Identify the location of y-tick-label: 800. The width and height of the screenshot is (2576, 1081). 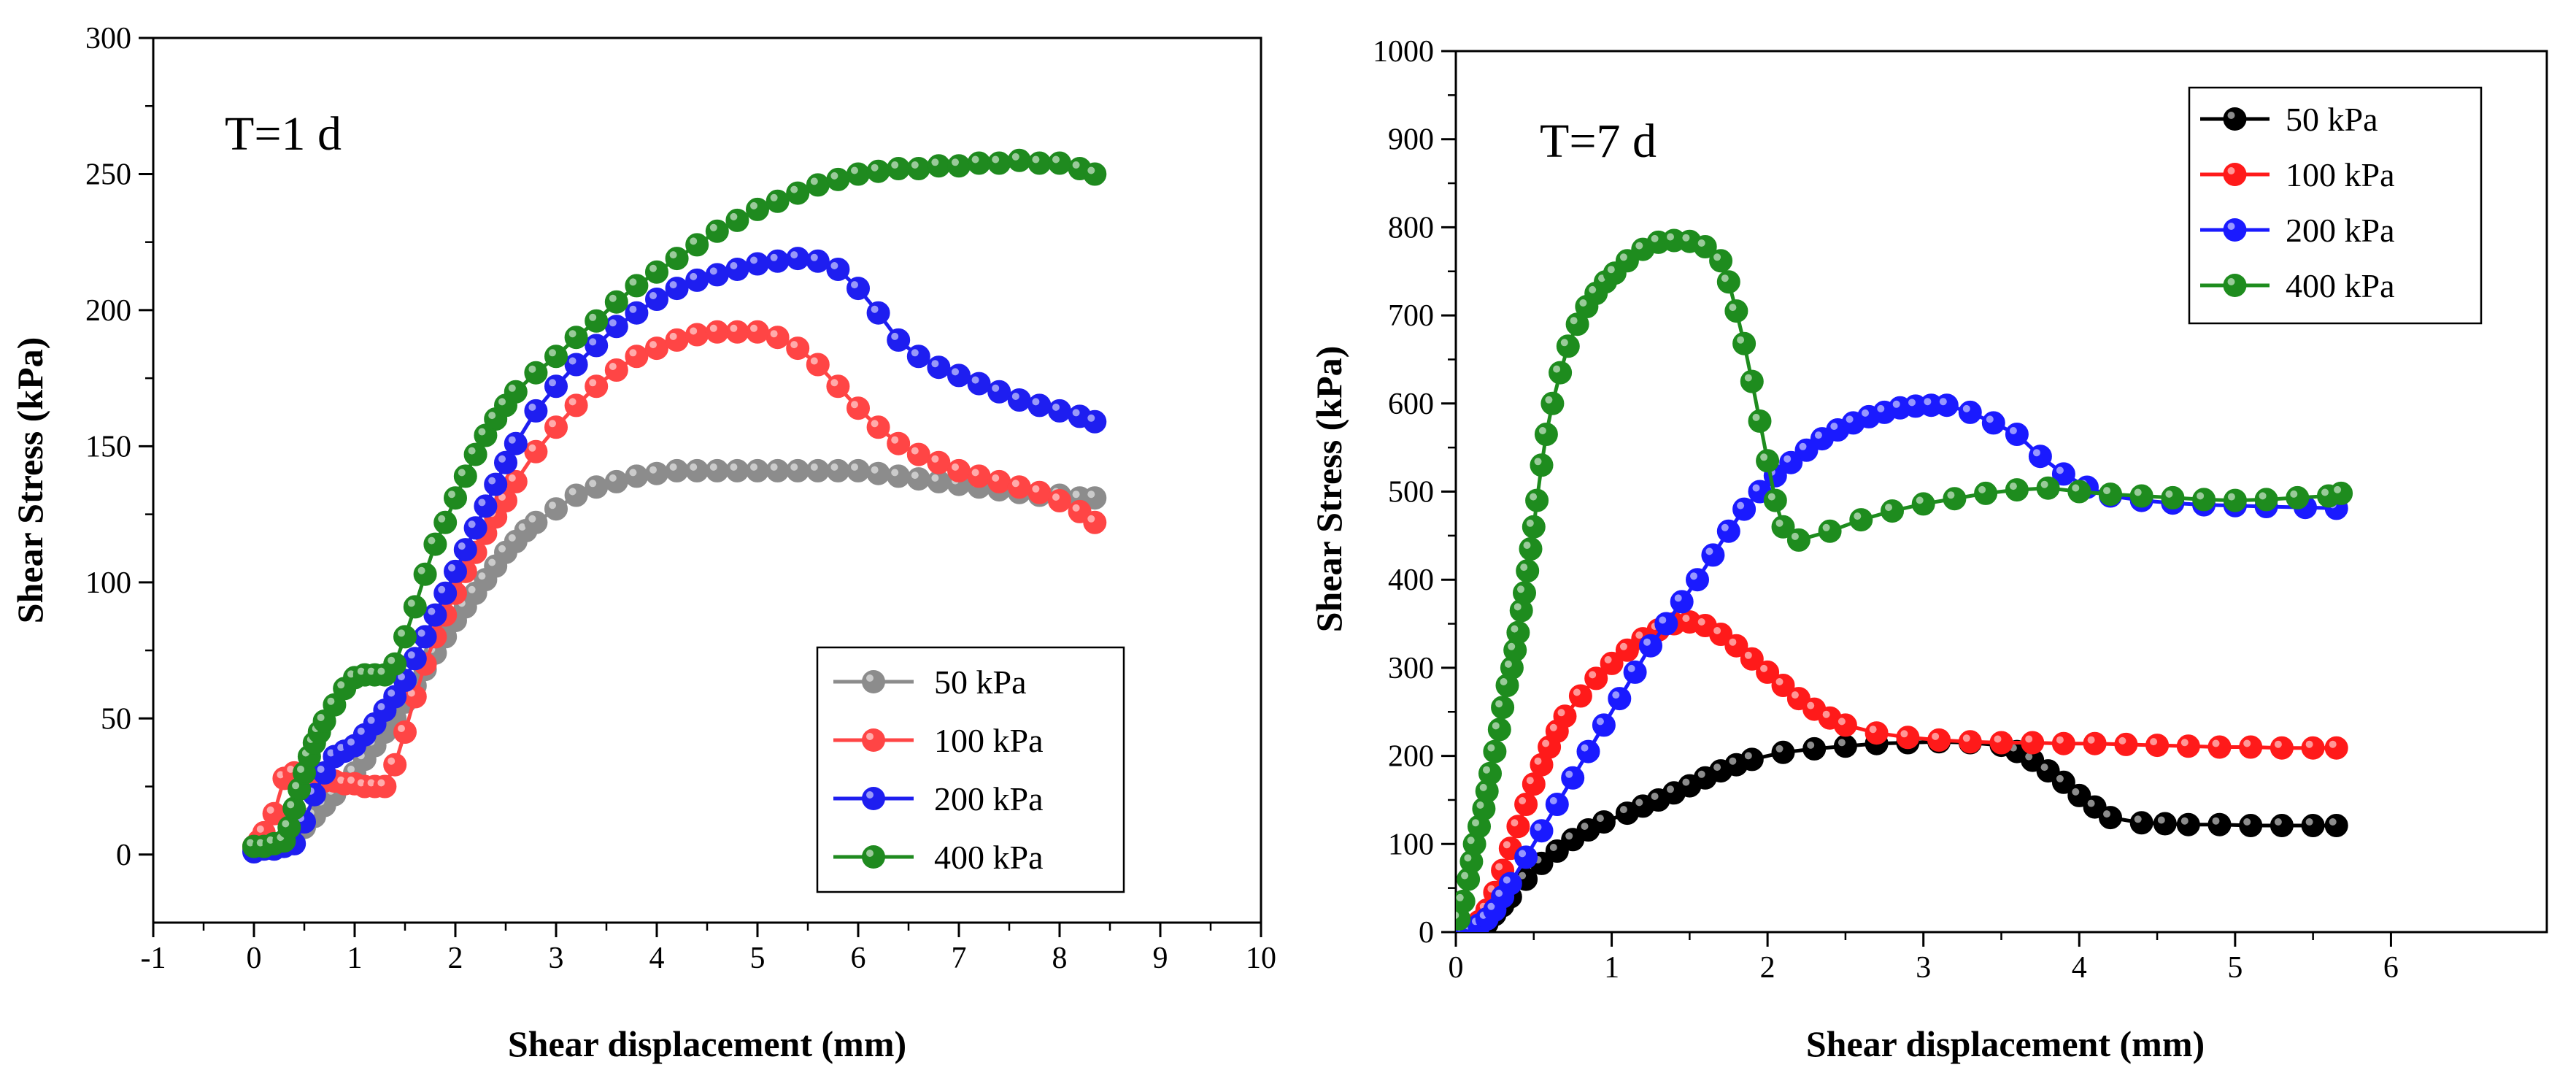
(1411, 228).